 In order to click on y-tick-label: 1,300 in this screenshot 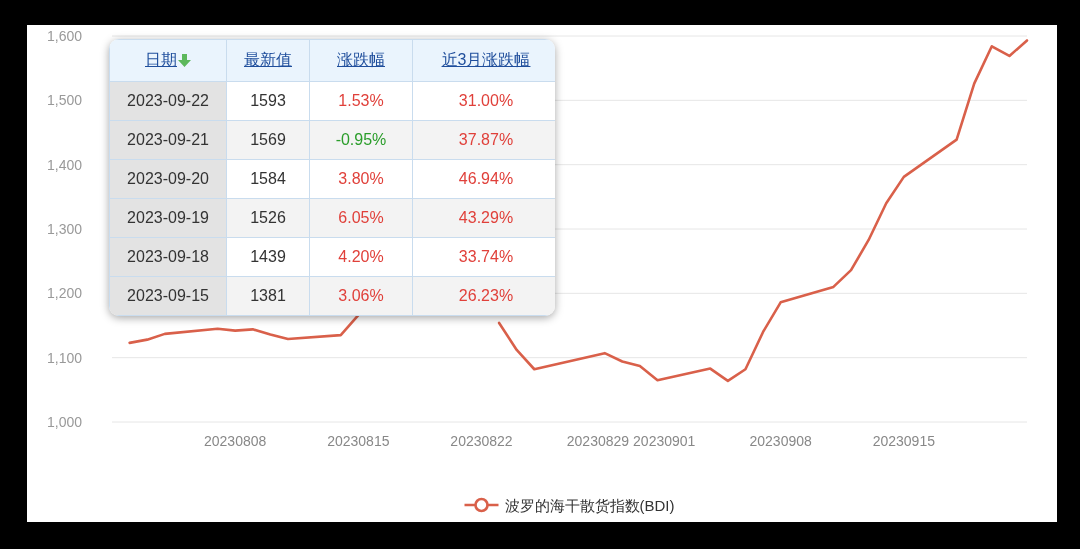, I will do `click(64, 229)`.